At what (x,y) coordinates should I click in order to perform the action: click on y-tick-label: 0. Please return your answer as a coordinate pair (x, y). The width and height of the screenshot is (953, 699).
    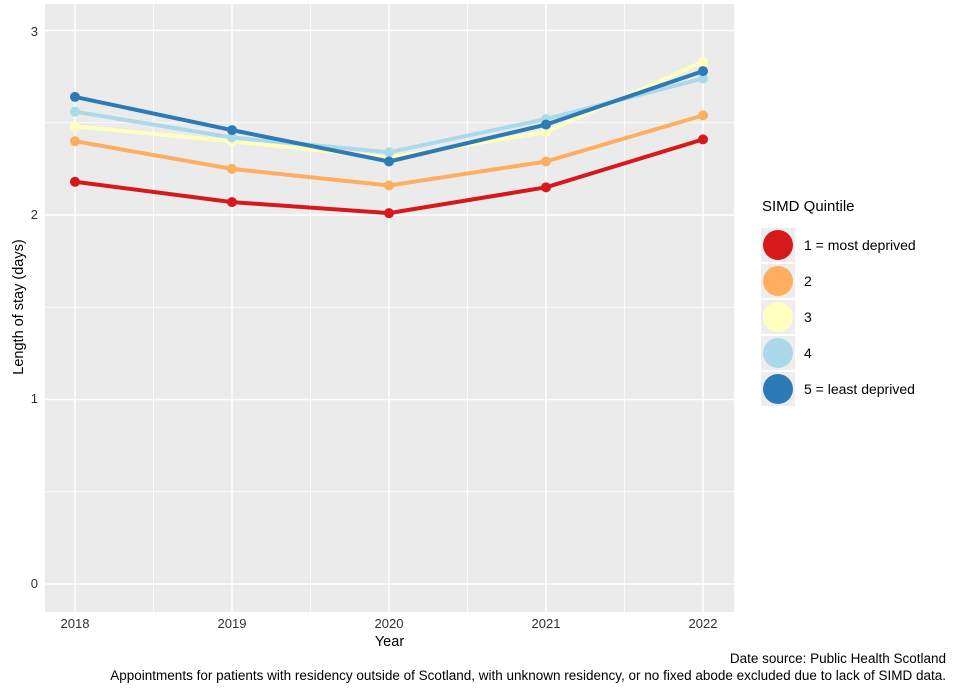
    Looking at the image, I should click on (34, 583).